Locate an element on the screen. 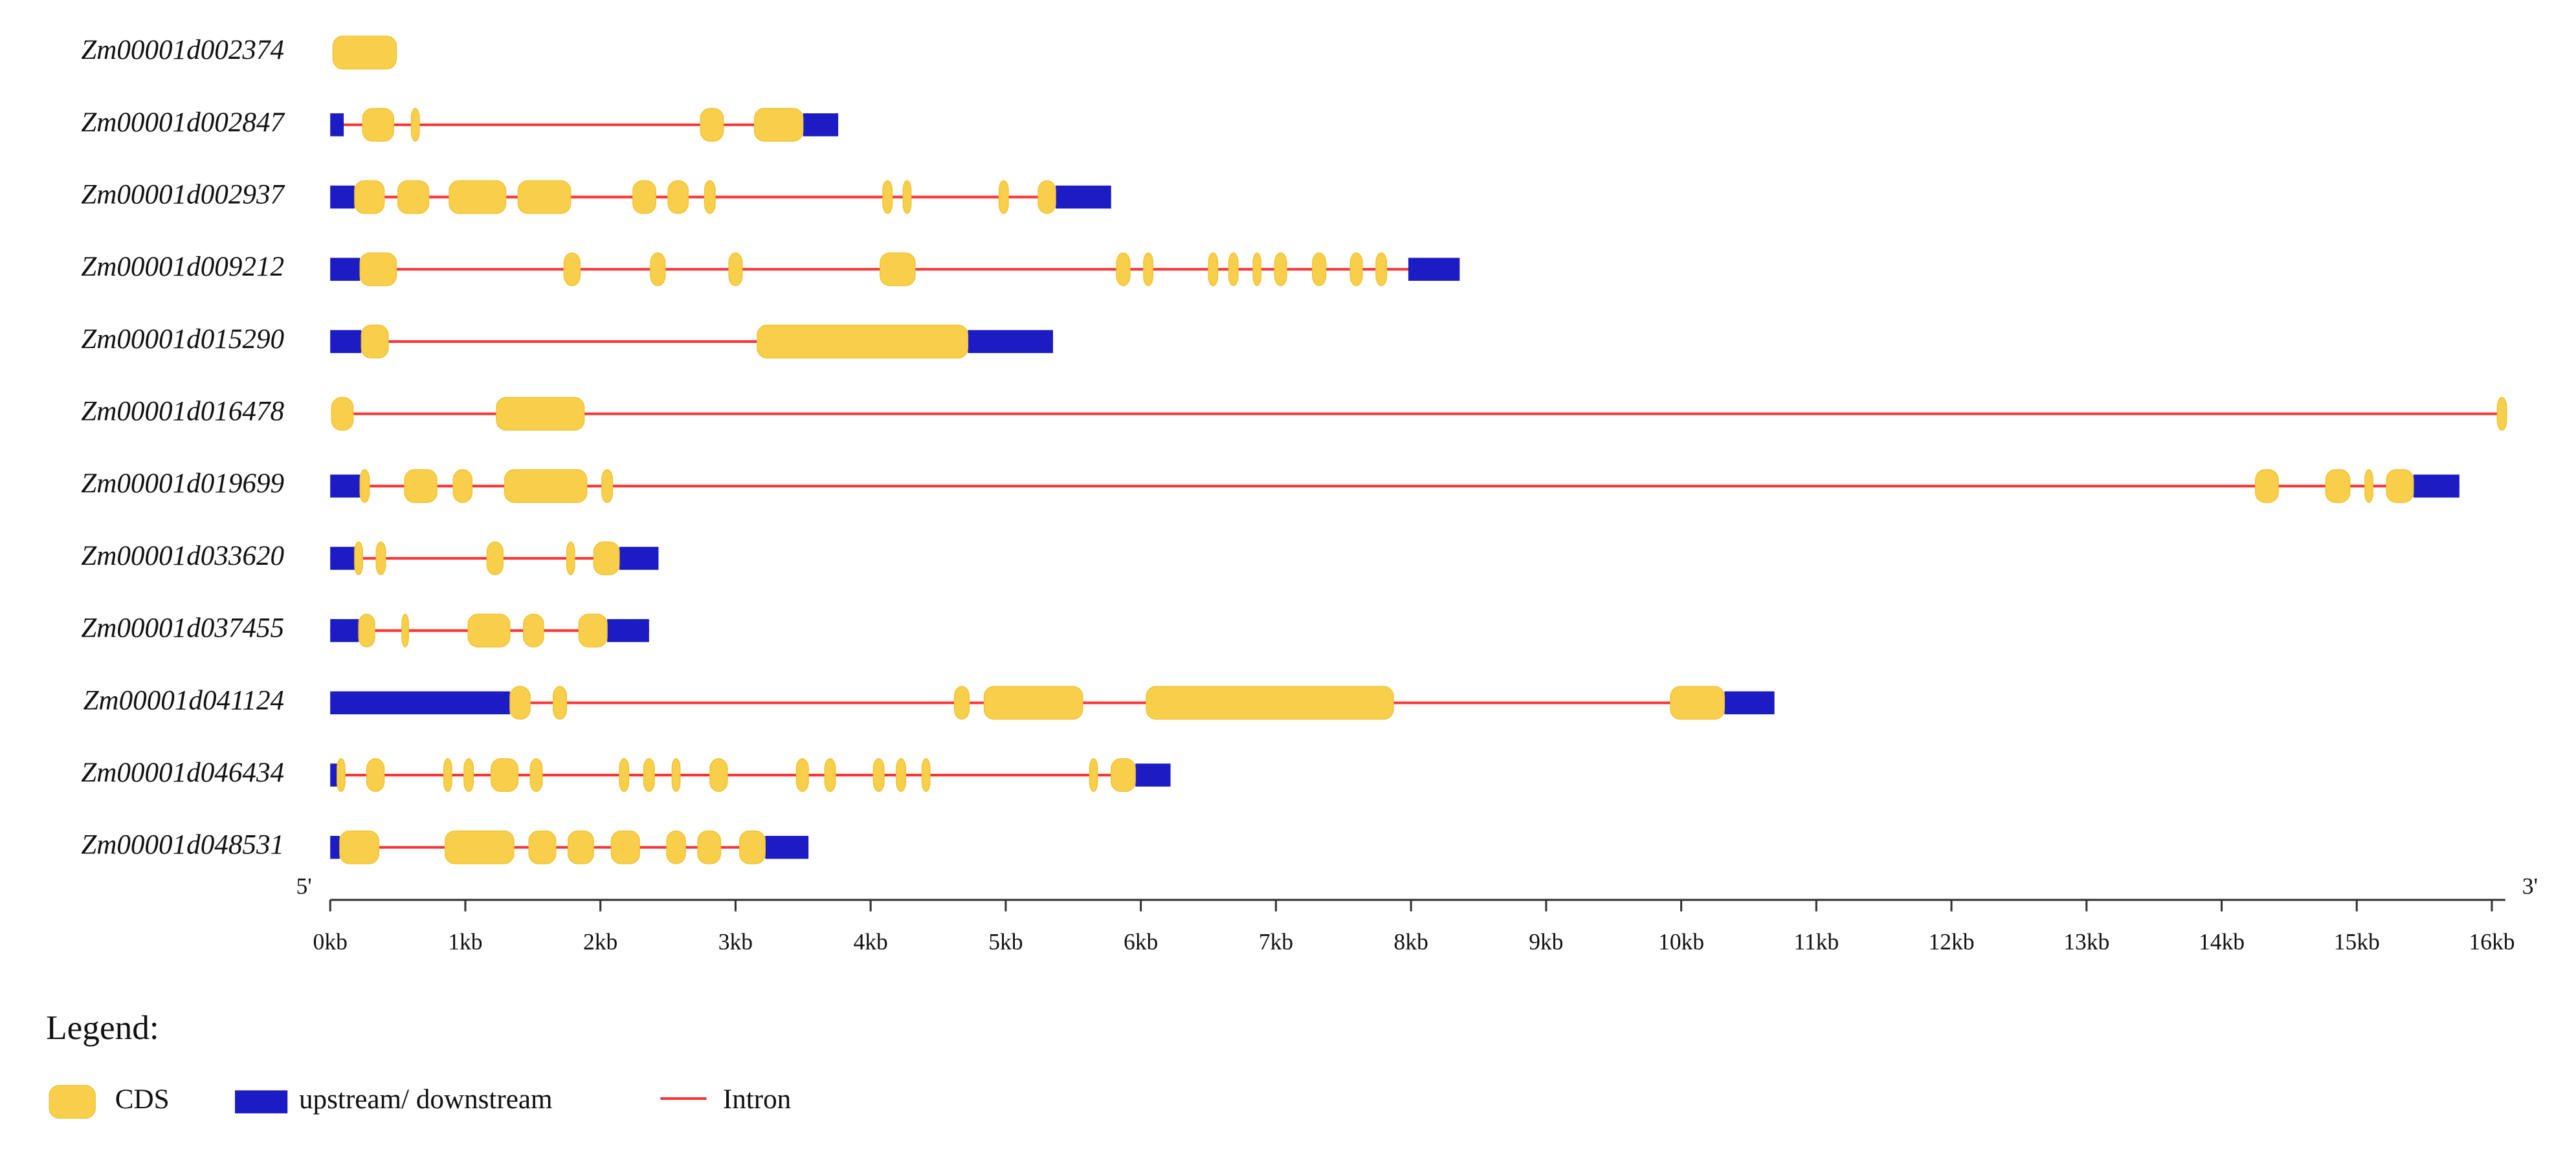 The width and height of the screenshot is (2576, 1149). gene-name: Zm00001d033620 is located at coordinates (182, 556).